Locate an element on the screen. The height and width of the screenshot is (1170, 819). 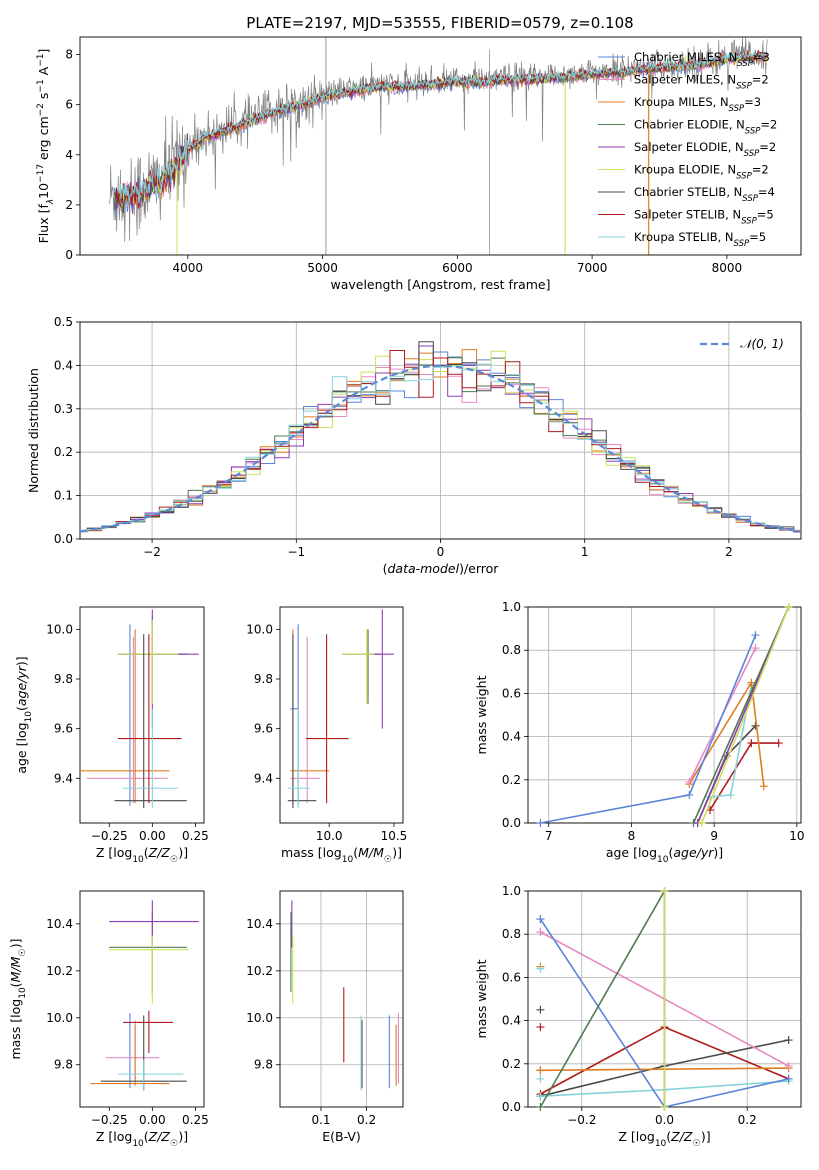
age_vs_mass-plot-area is located at coordinates (340, 709).